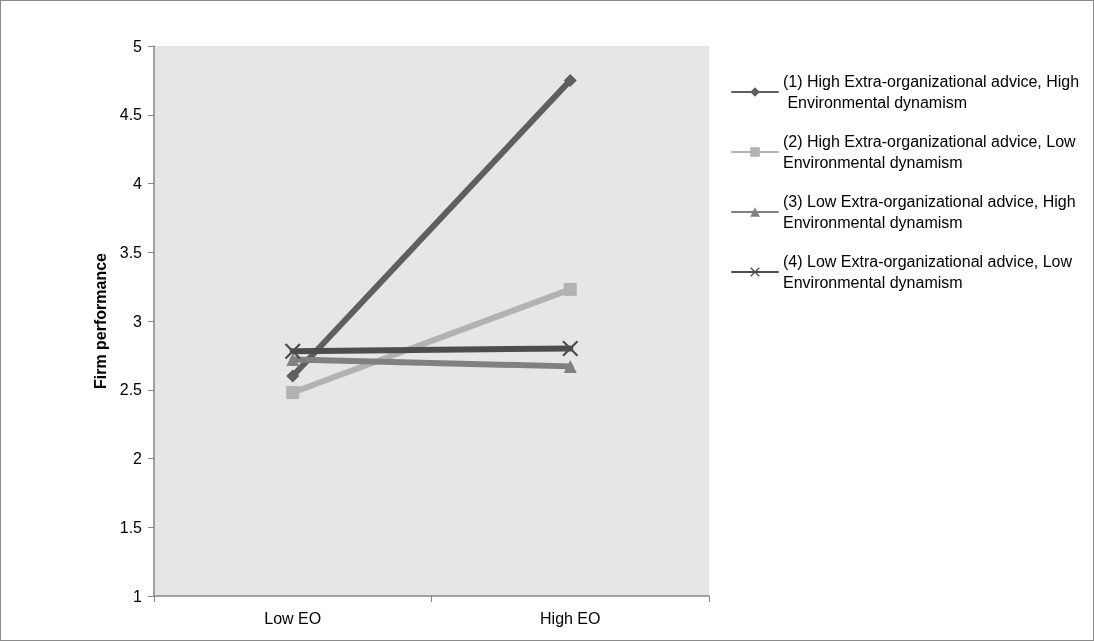  I want to click on y-tick-label: 1, so click(138, 596).